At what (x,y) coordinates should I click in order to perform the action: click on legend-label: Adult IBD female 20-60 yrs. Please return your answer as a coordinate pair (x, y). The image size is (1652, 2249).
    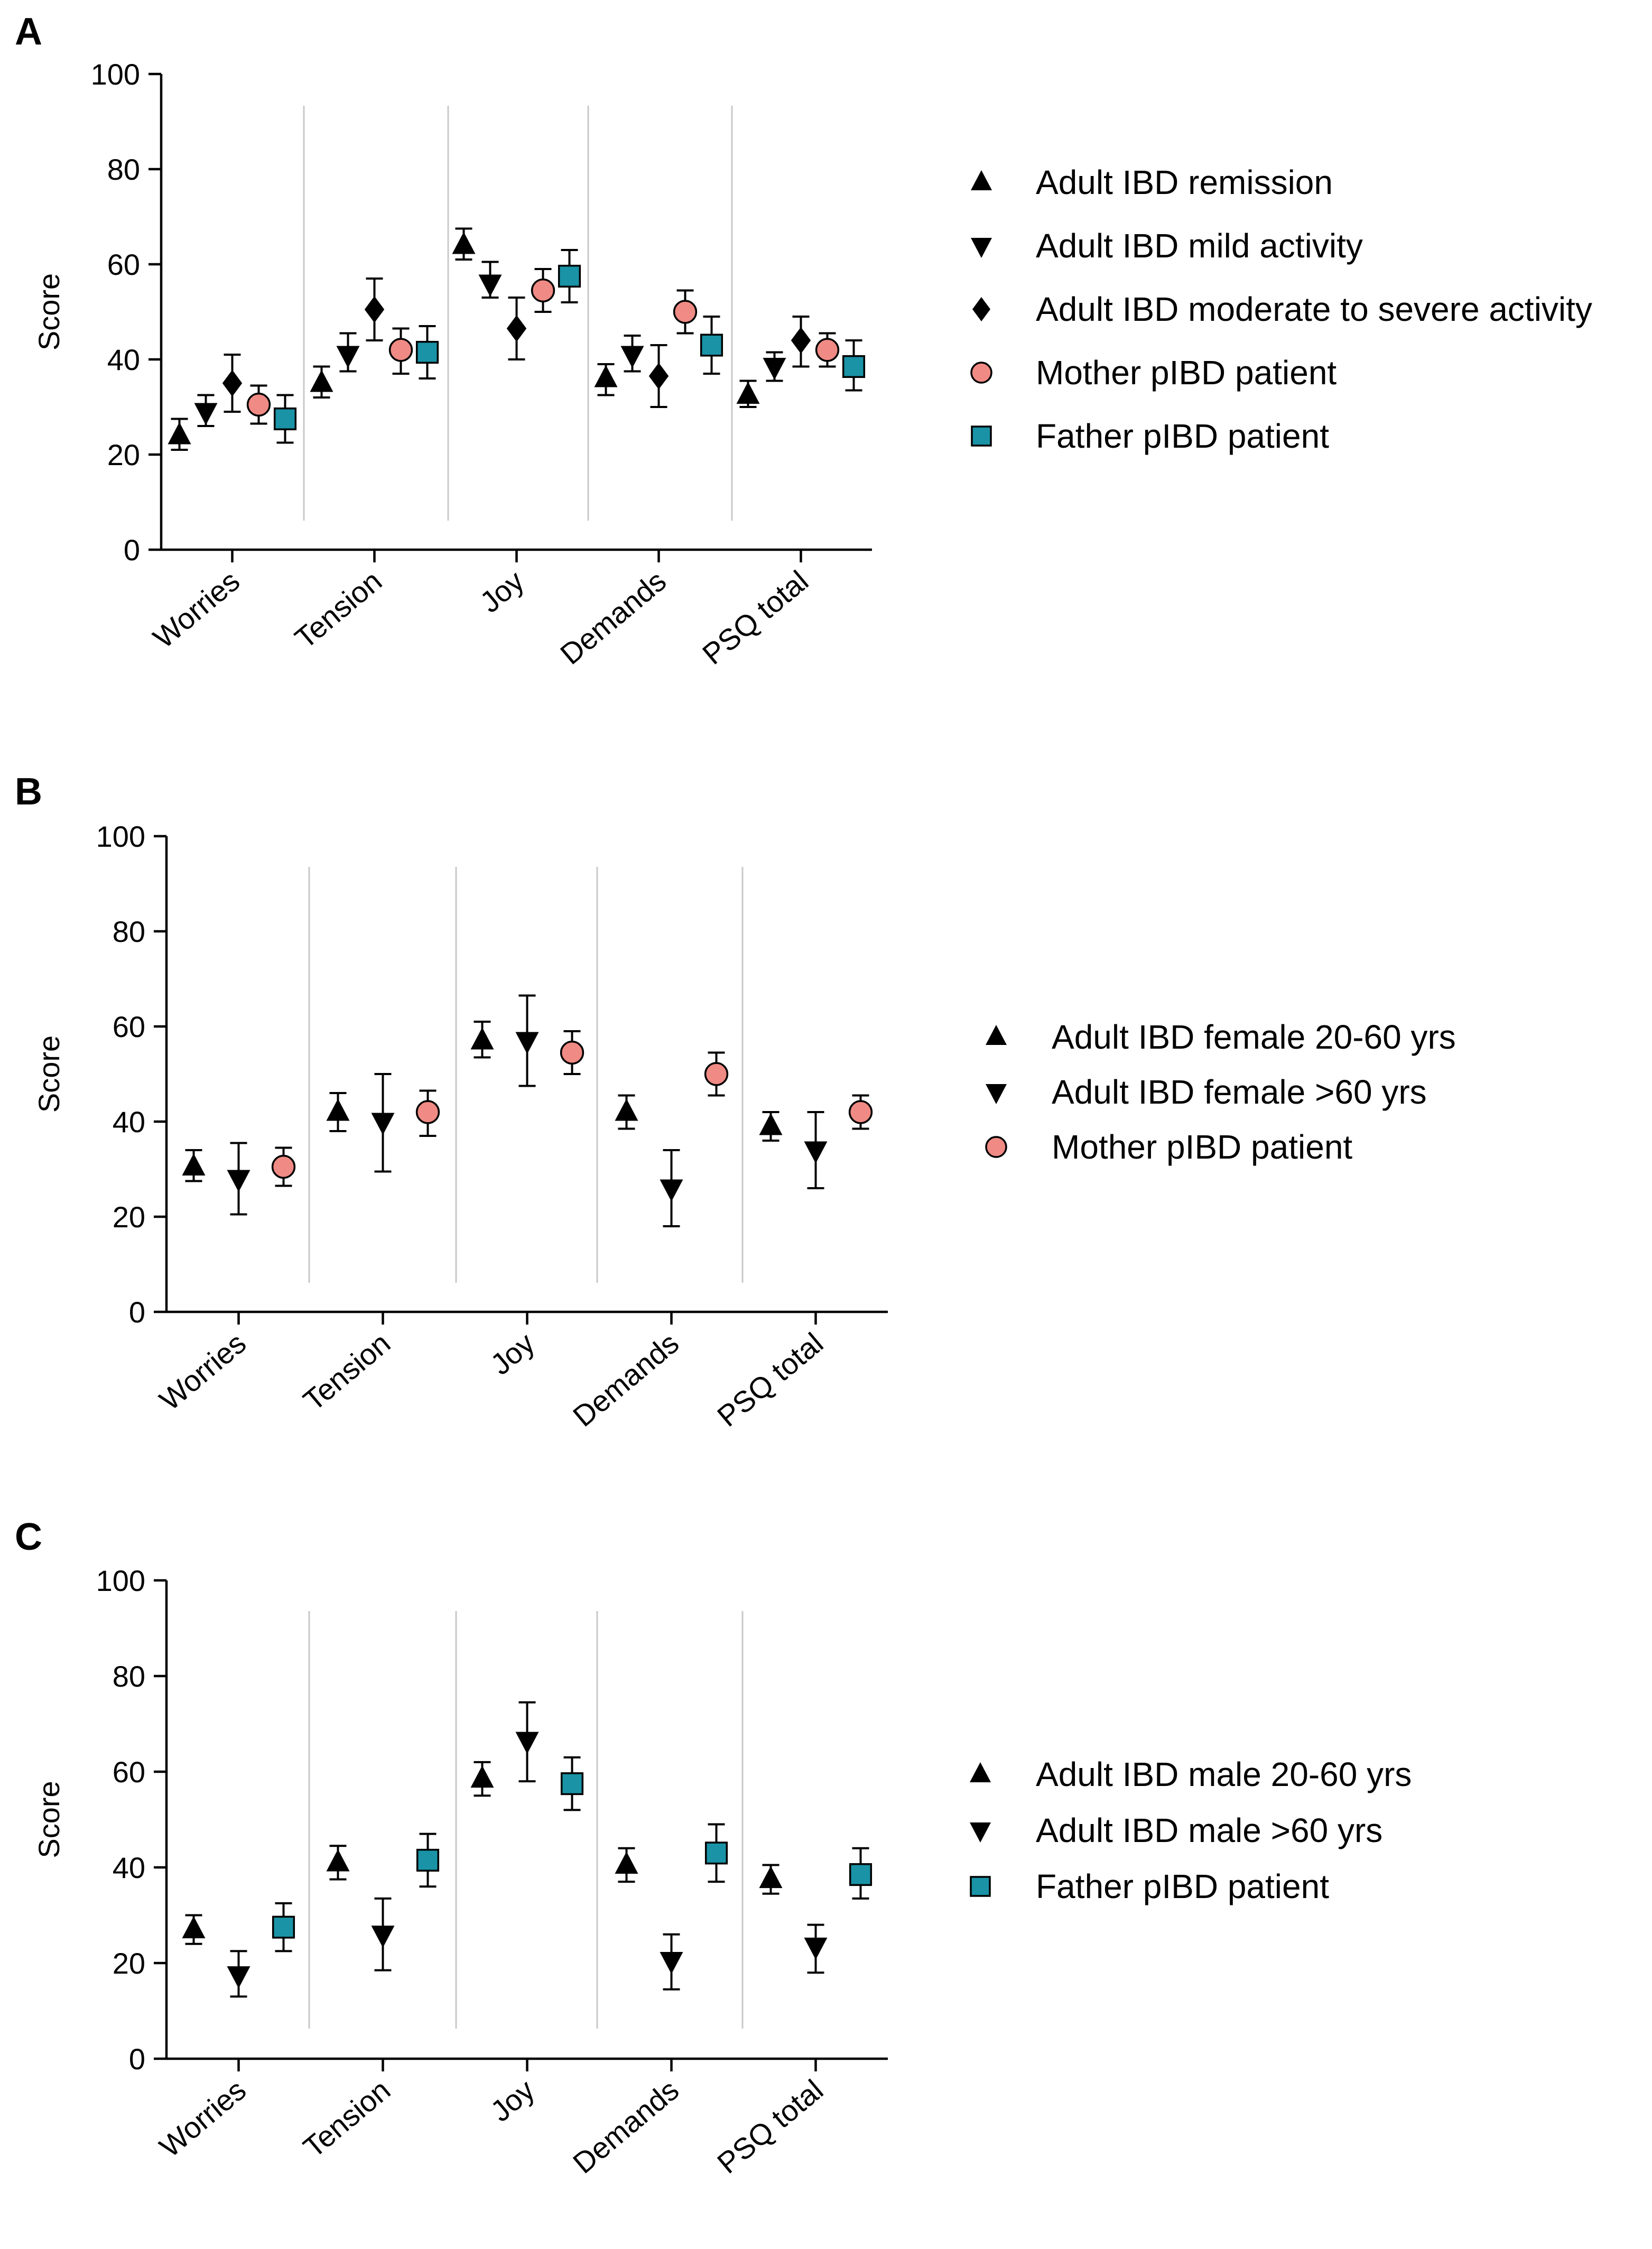
    Looking at the image, I should click on (1254, 1037).